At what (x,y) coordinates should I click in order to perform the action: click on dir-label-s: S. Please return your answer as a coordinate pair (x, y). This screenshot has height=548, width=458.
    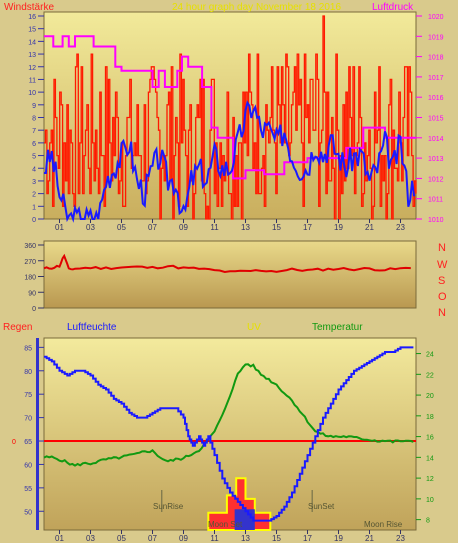
    Looking at the image, I should click on (441, 281).